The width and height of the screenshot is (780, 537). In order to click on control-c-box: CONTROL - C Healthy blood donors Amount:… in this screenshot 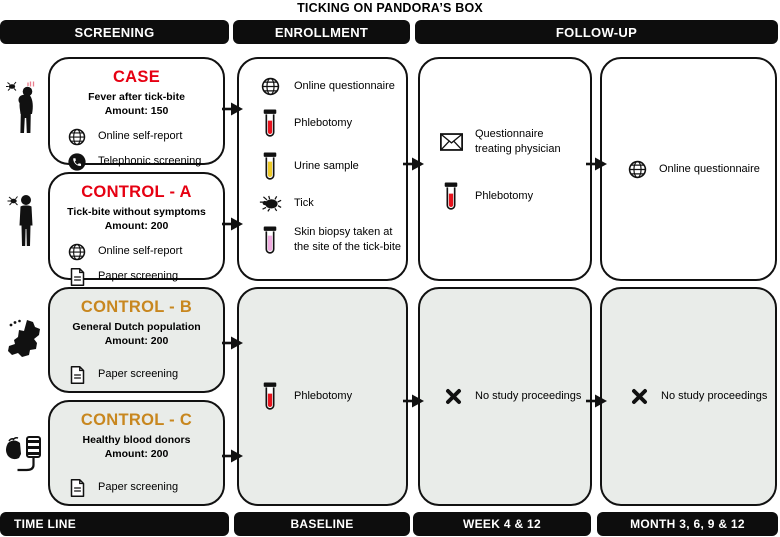, I will do `click(136, 453)`.